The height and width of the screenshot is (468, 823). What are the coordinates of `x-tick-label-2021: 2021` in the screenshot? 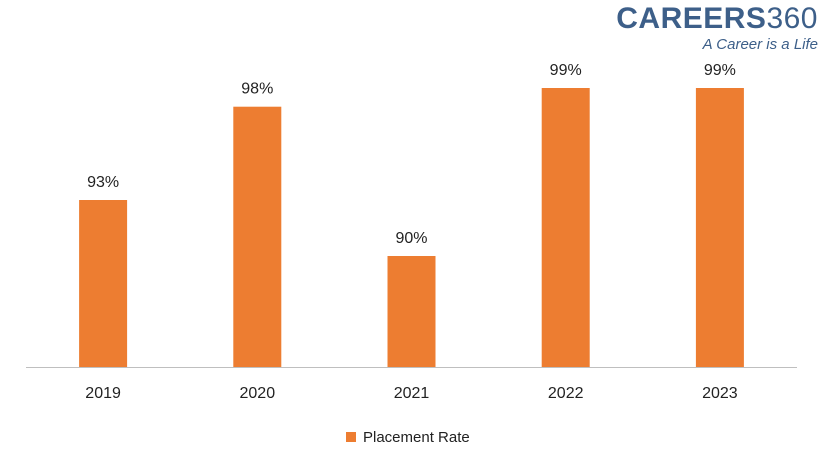 It's located at (412, 393).